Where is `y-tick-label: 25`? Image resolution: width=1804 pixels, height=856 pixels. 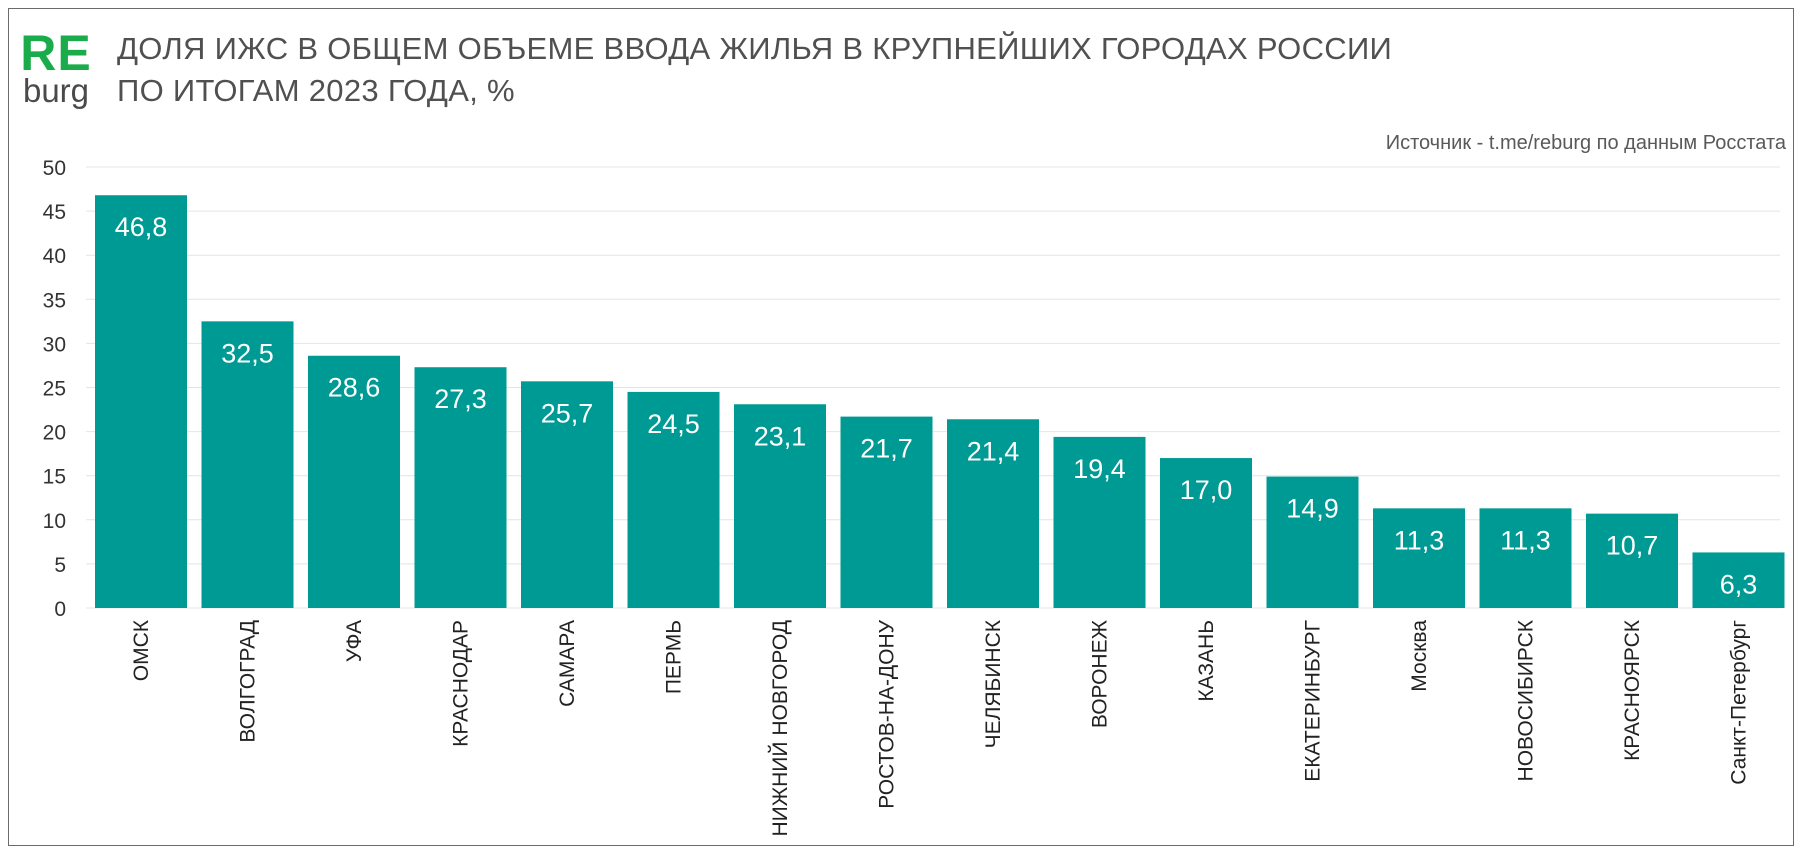
y-tick-label: 25 is located at coordinates (54, 389).